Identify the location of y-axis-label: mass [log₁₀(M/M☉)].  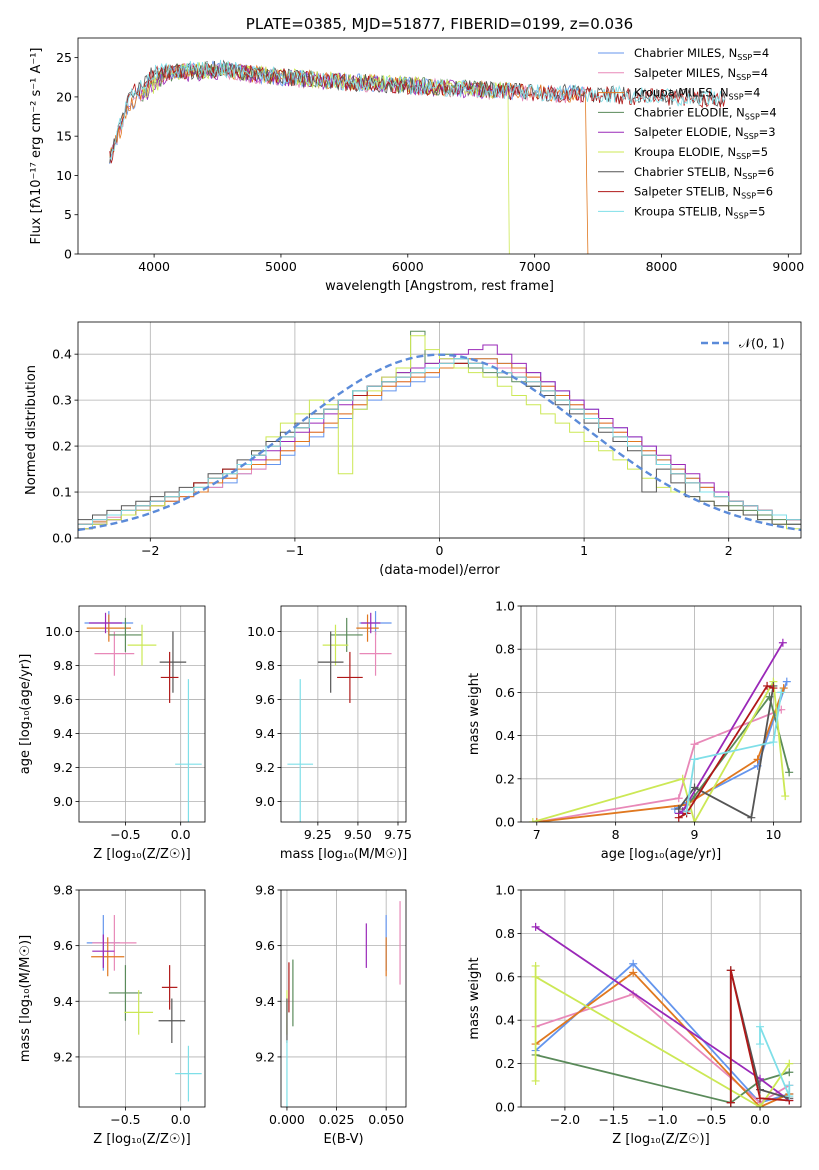
(25, 998).